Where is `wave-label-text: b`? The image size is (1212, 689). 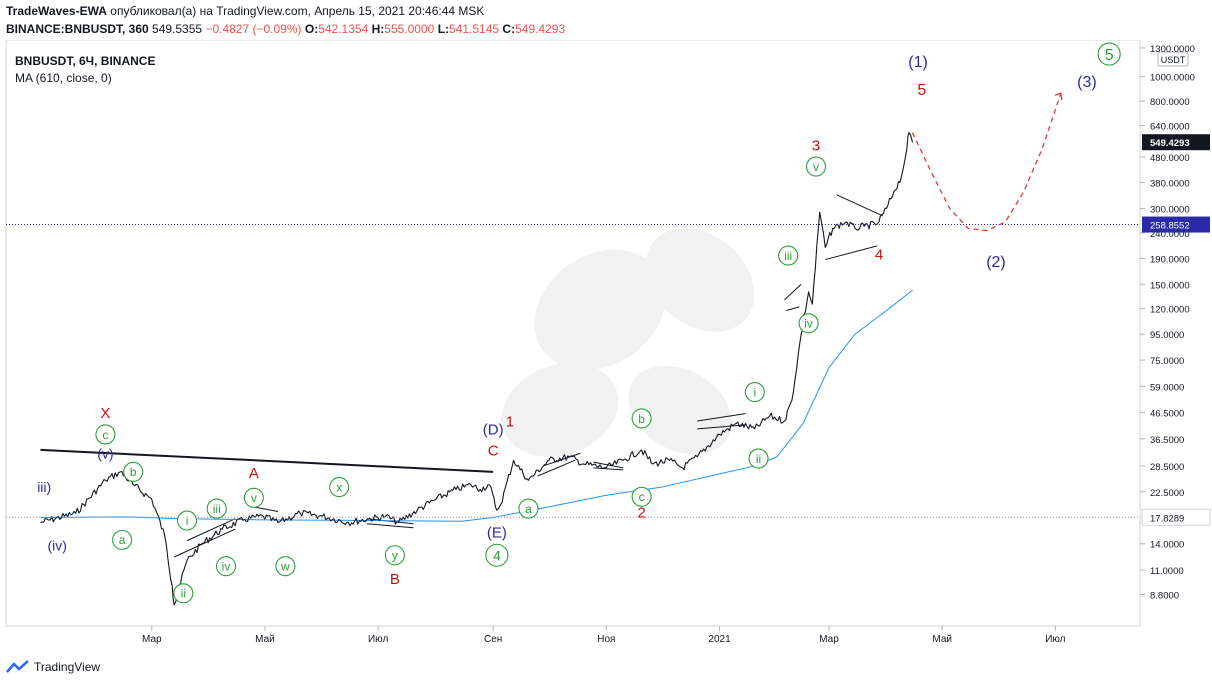 wave-label-text: b is located at coordinates (133, 472).